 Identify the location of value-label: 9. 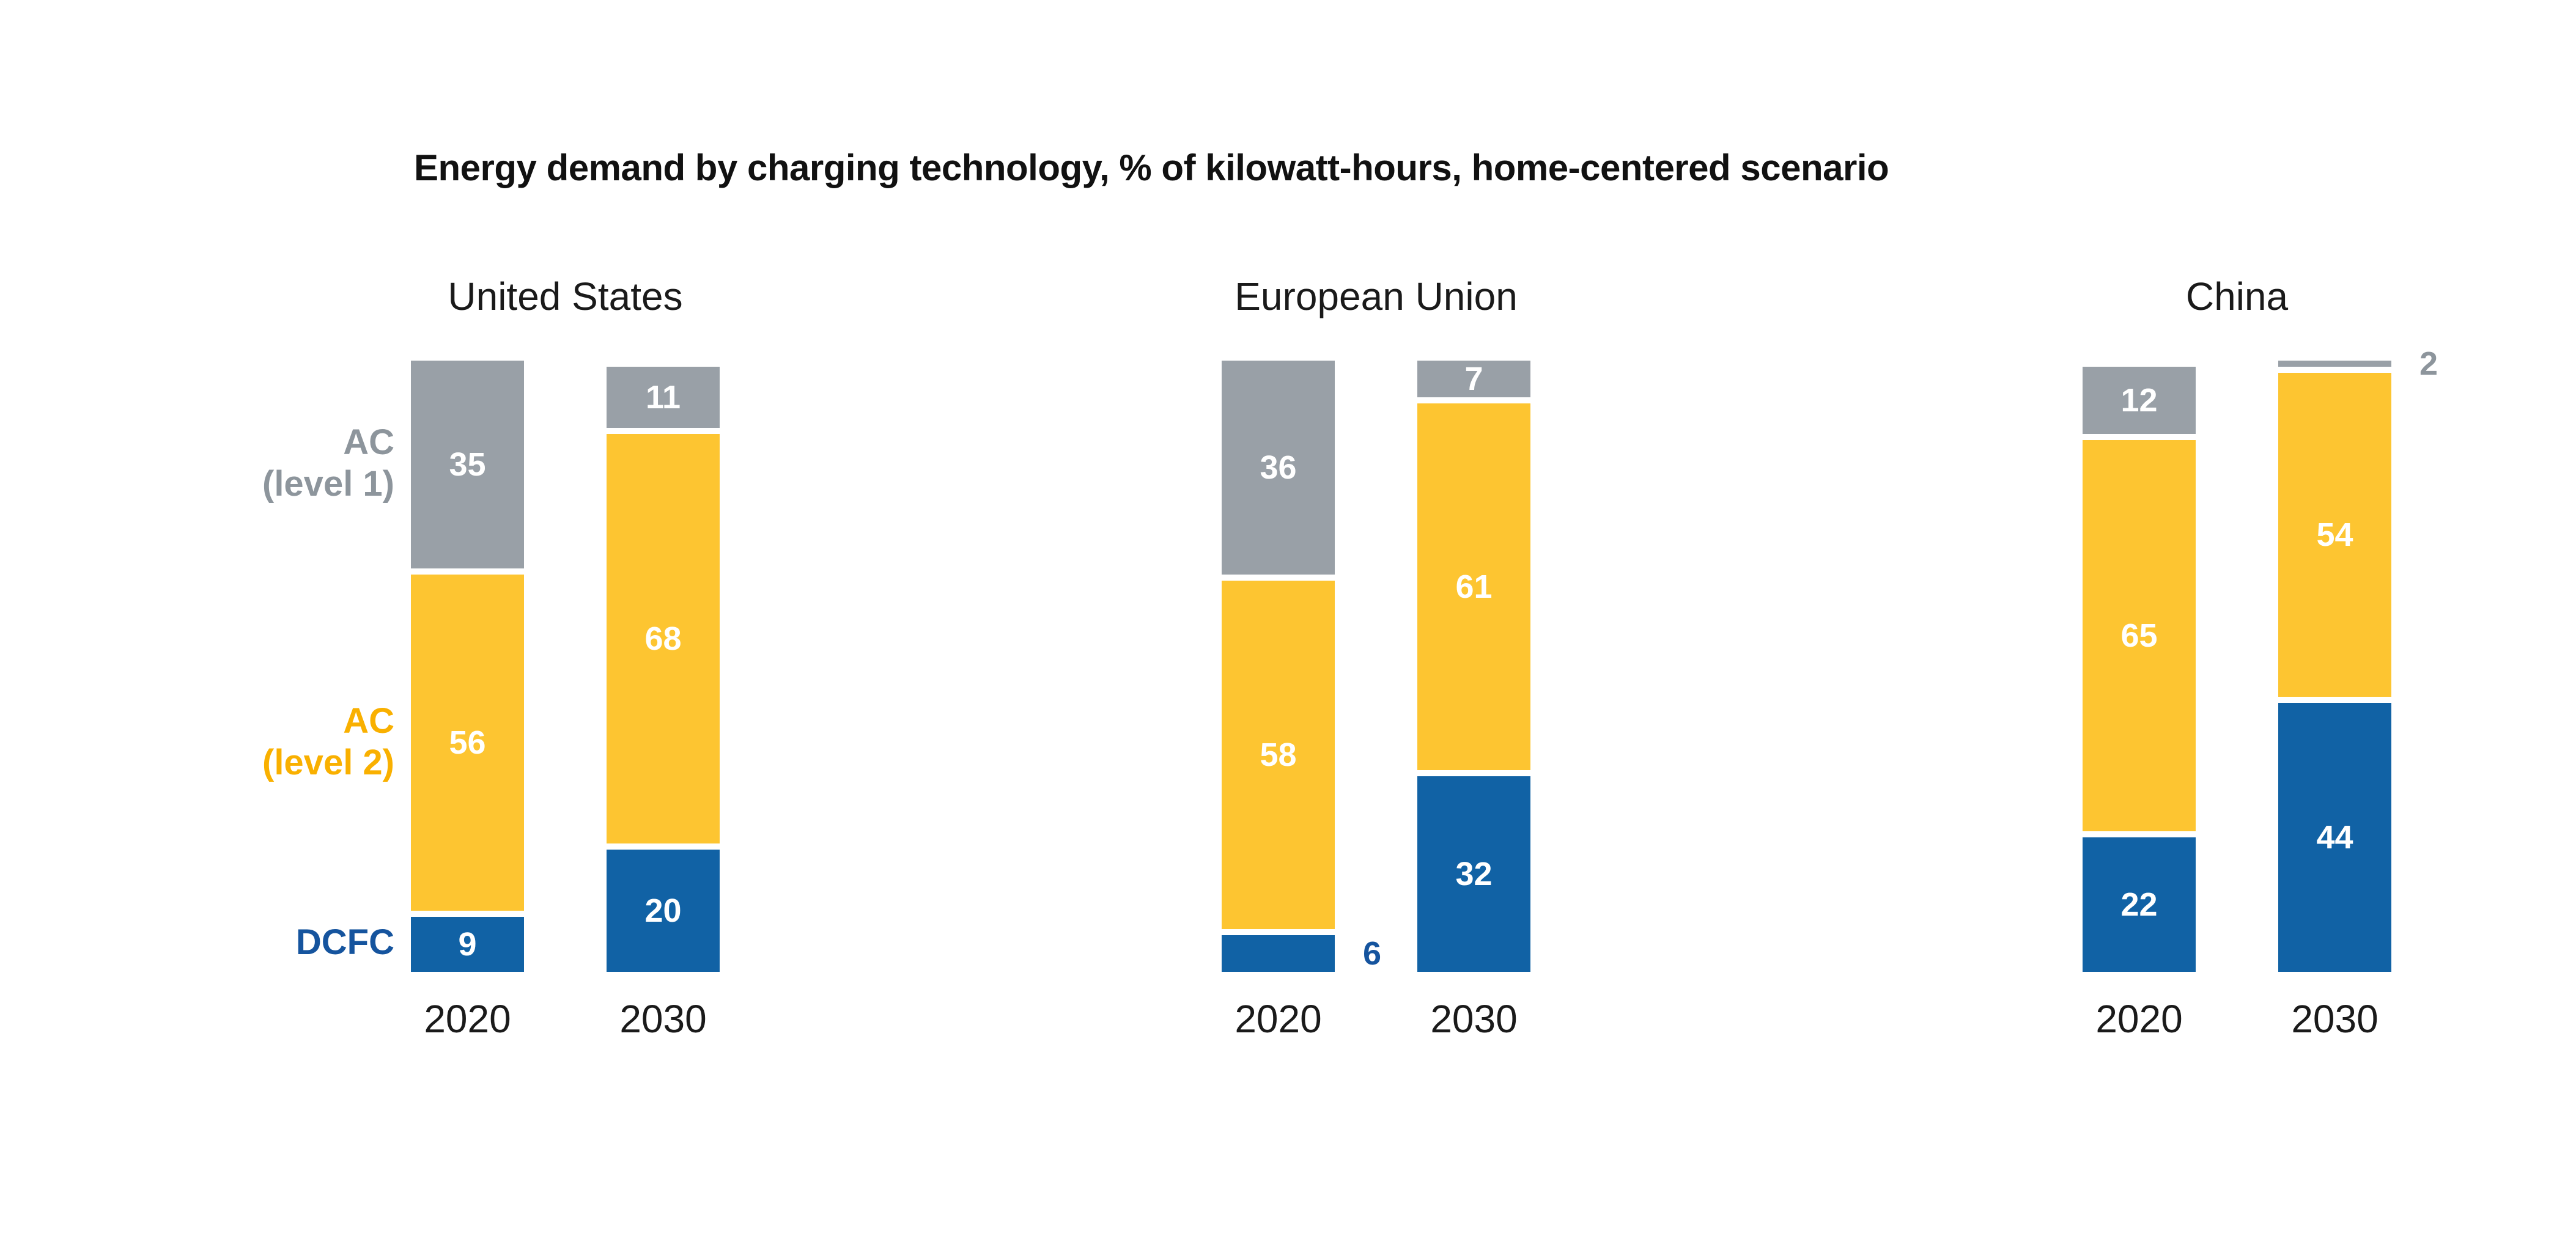
(467, 944).